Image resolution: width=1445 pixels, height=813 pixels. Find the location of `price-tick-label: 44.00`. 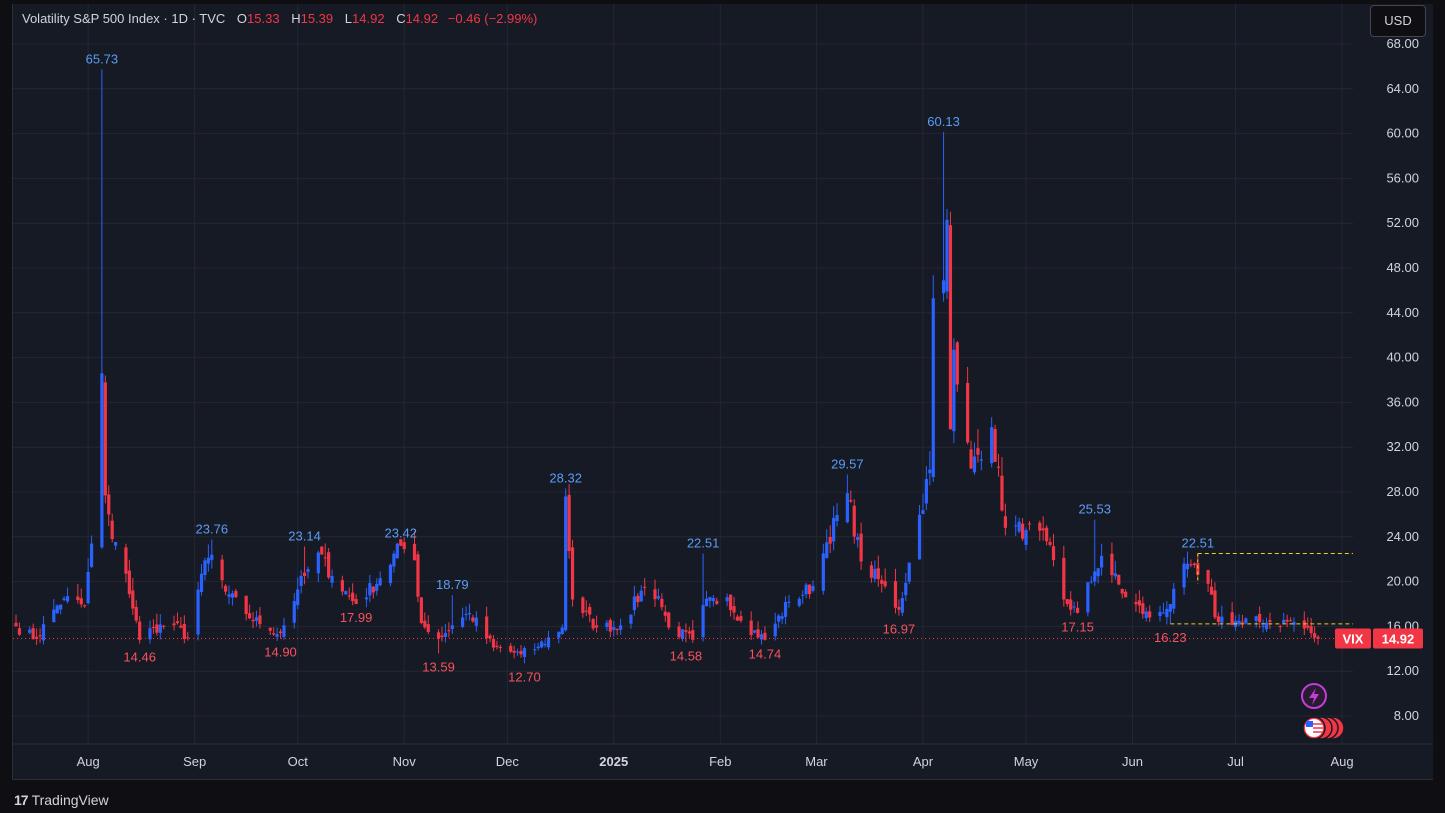

price-tick-label: 44.00 is located at coordinates (1402, 312).